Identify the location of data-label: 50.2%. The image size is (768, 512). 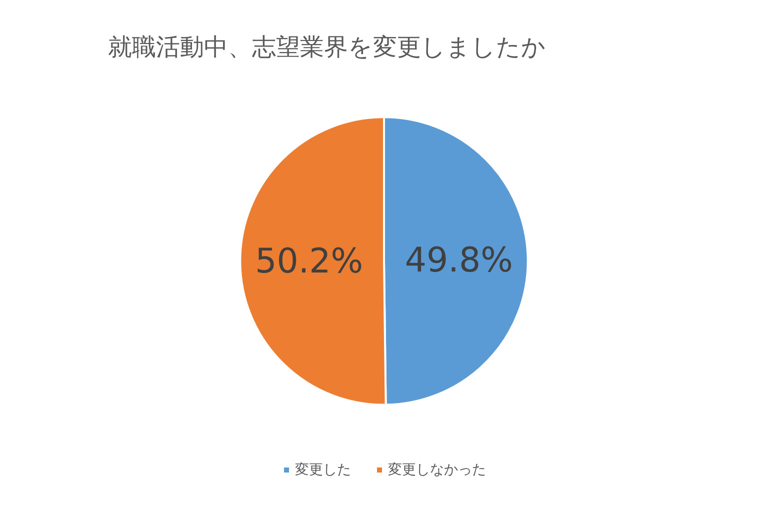
(309, 261).